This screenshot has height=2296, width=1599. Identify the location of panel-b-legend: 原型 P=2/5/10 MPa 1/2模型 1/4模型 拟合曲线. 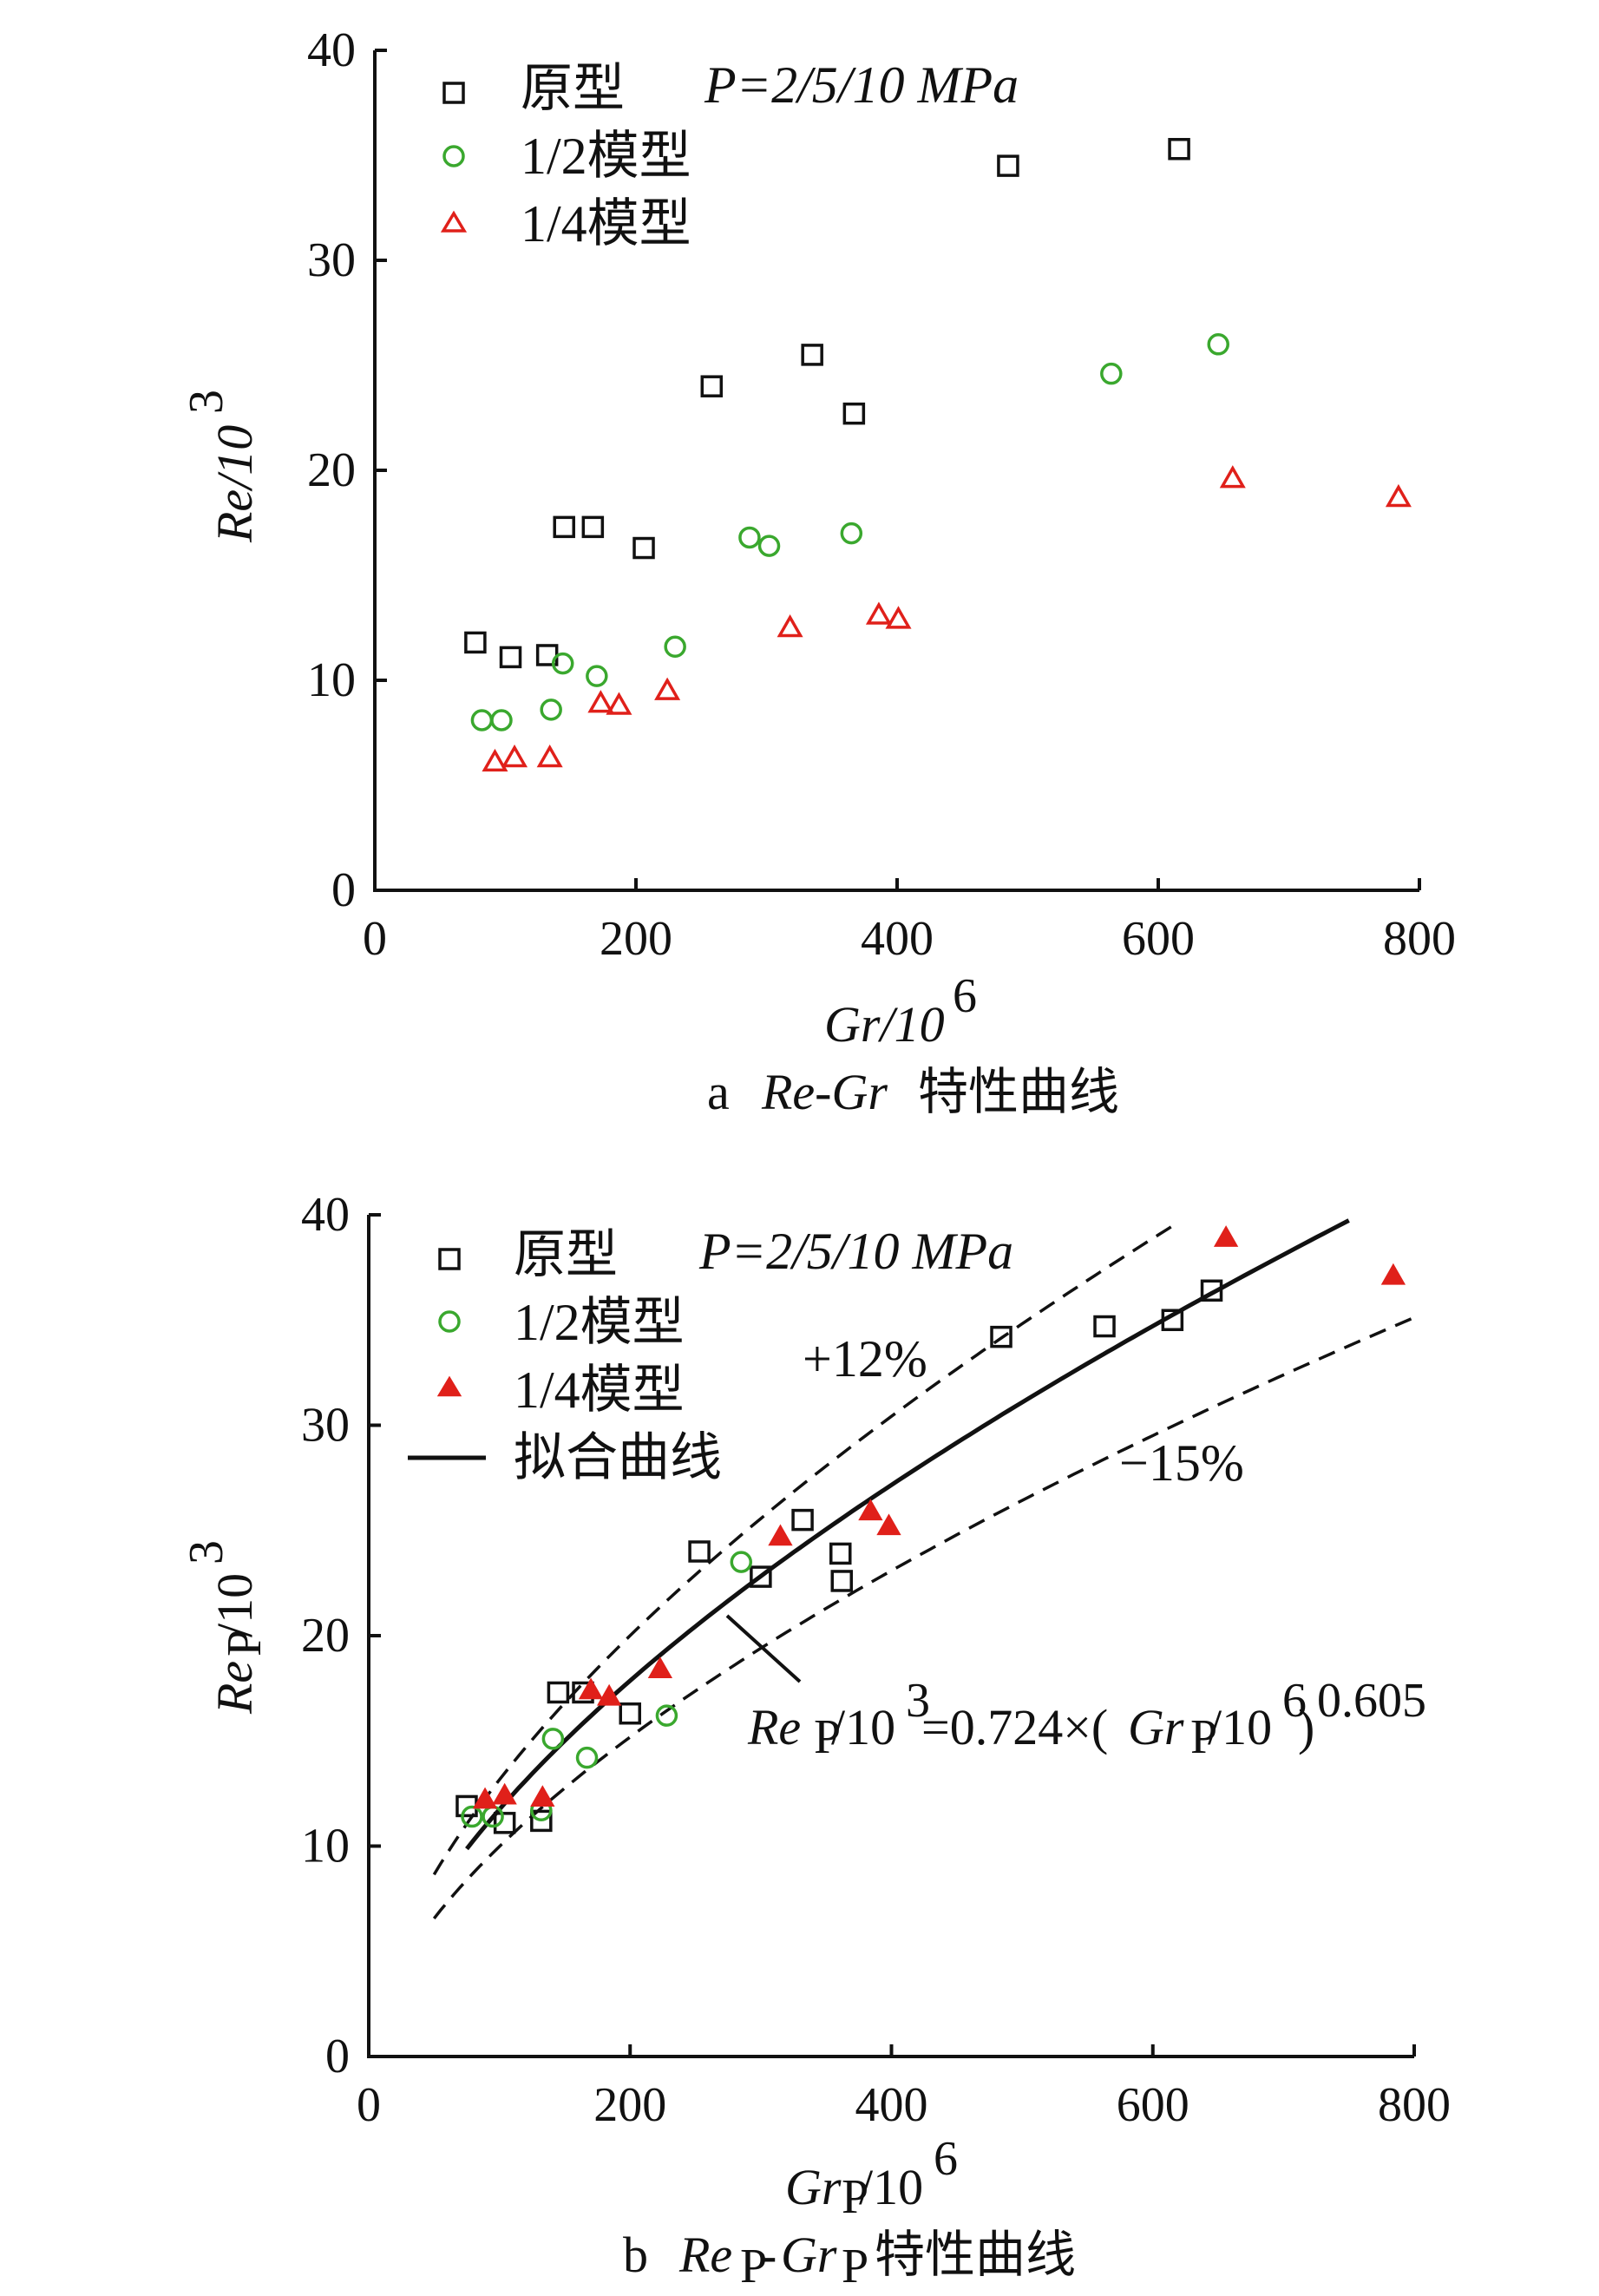
(710, 1354).